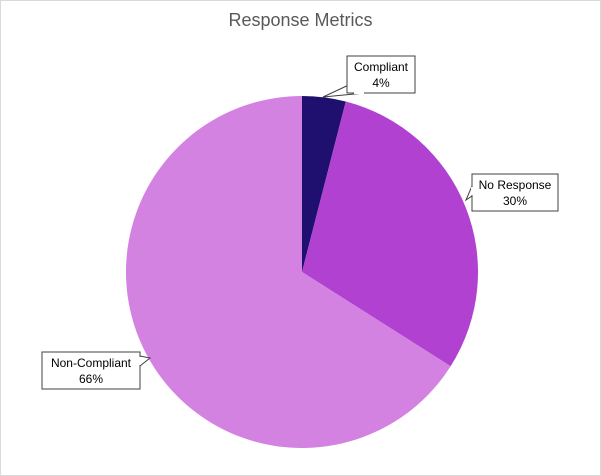 This screenshot has width=601, height=476. What do you see at coordinates (515, 201) in the screenshot?
I see `data-label-percent: 30%` at bounding box center [515, 201].